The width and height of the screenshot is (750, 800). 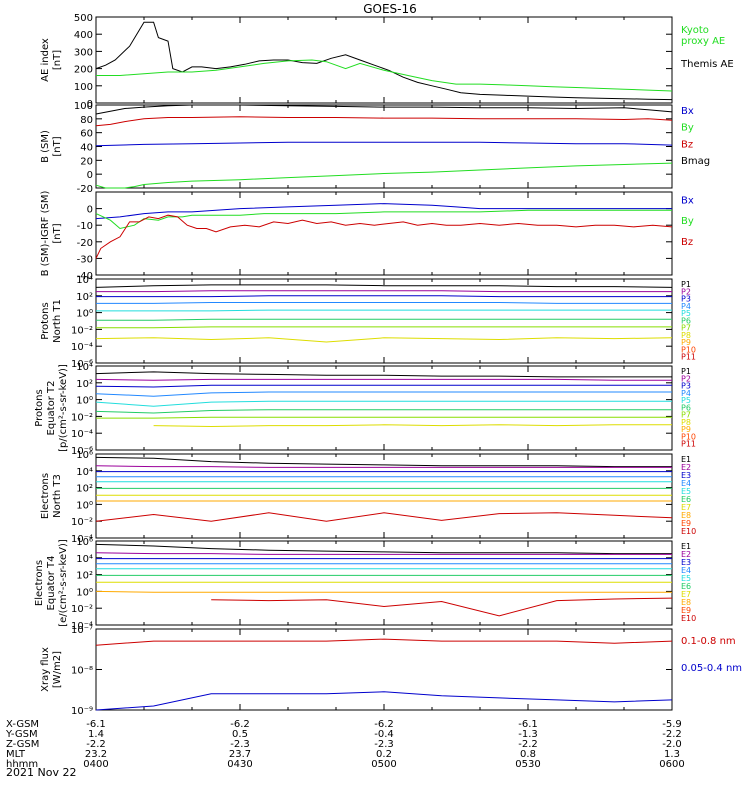 What do you see at coordinates (83, 70) in the screenshot?
I see `y-tick-label: 200` at bounding box center [83, 70].